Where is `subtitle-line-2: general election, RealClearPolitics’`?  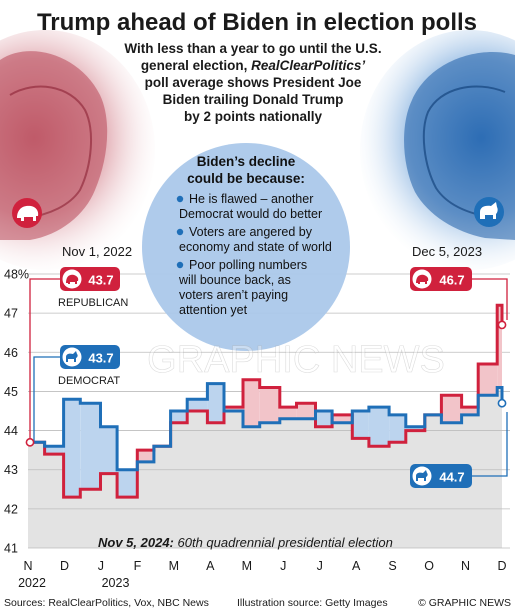 subtitle-line-2: general election, RealClearPolitics’ is located at coordinates (253, 65).